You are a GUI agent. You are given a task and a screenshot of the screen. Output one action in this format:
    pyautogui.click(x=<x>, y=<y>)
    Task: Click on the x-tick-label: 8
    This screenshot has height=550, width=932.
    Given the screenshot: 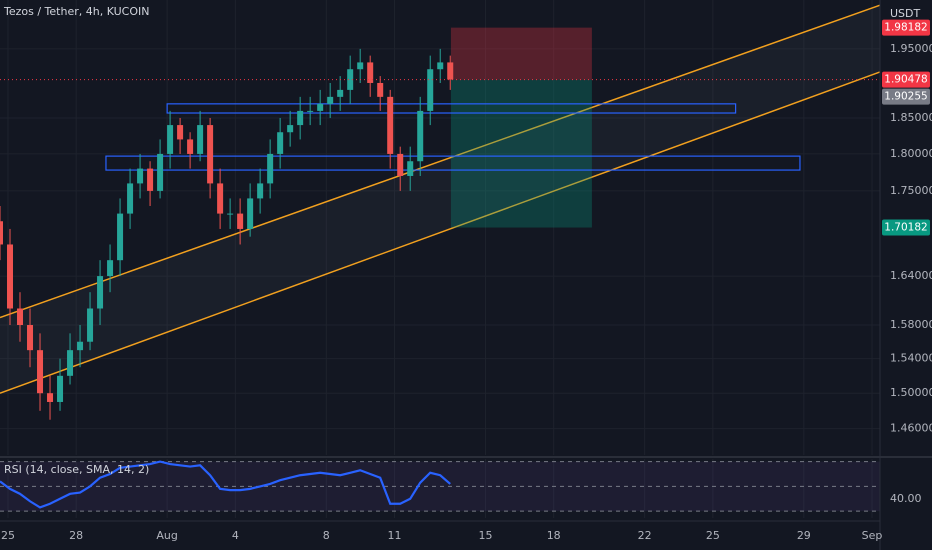 What is the action you would take?
    pyautogui.click(x=326, y=535)
    